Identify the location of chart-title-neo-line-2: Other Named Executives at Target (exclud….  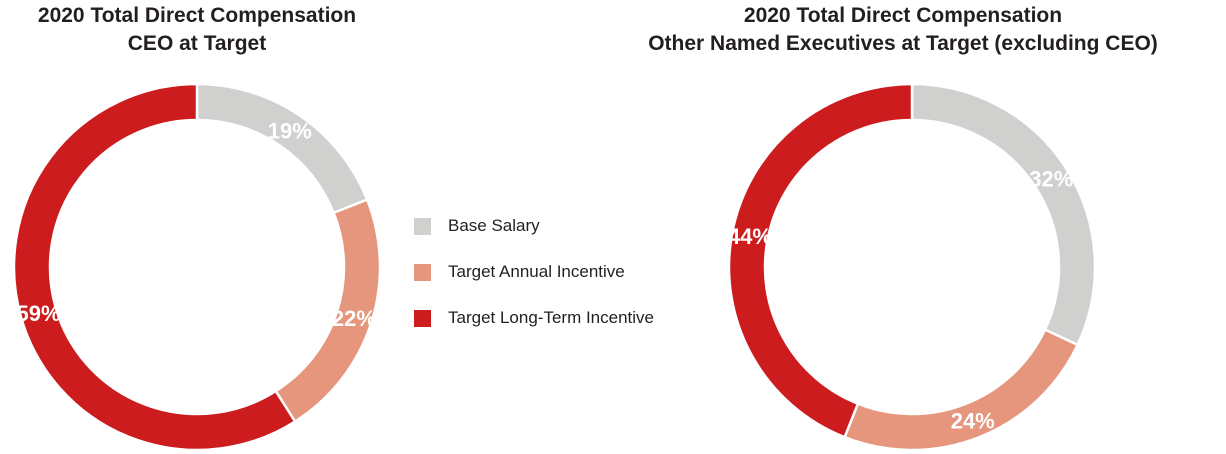
(903, 43).